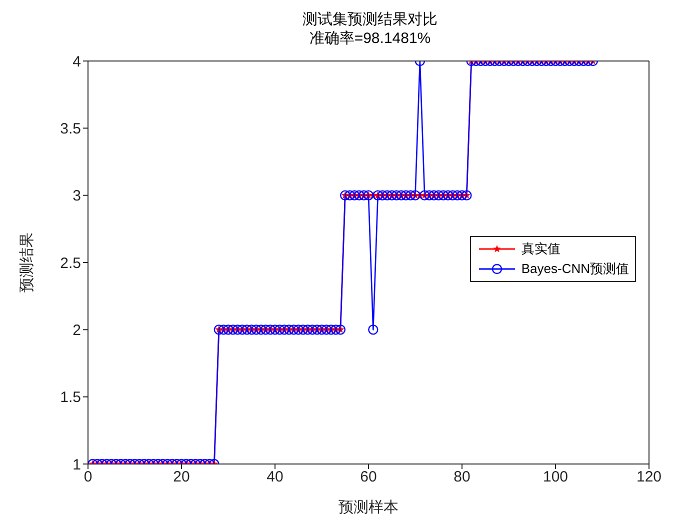 The image size is (700, 525). Describe the element at coordinates (76, 330) in the screenshot. I see `y-tick-label: 2` at that location.